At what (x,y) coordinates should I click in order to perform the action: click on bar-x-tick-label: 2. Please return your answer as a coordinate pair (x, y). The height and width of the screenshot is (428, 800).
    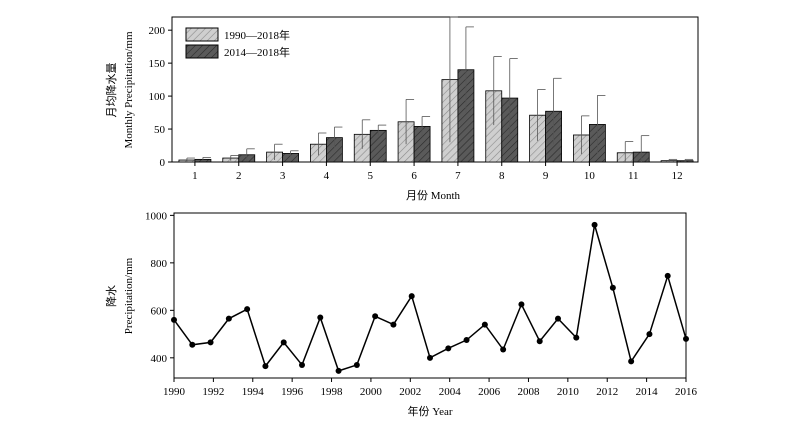
    Looking at the image, I should click on (239, 176).